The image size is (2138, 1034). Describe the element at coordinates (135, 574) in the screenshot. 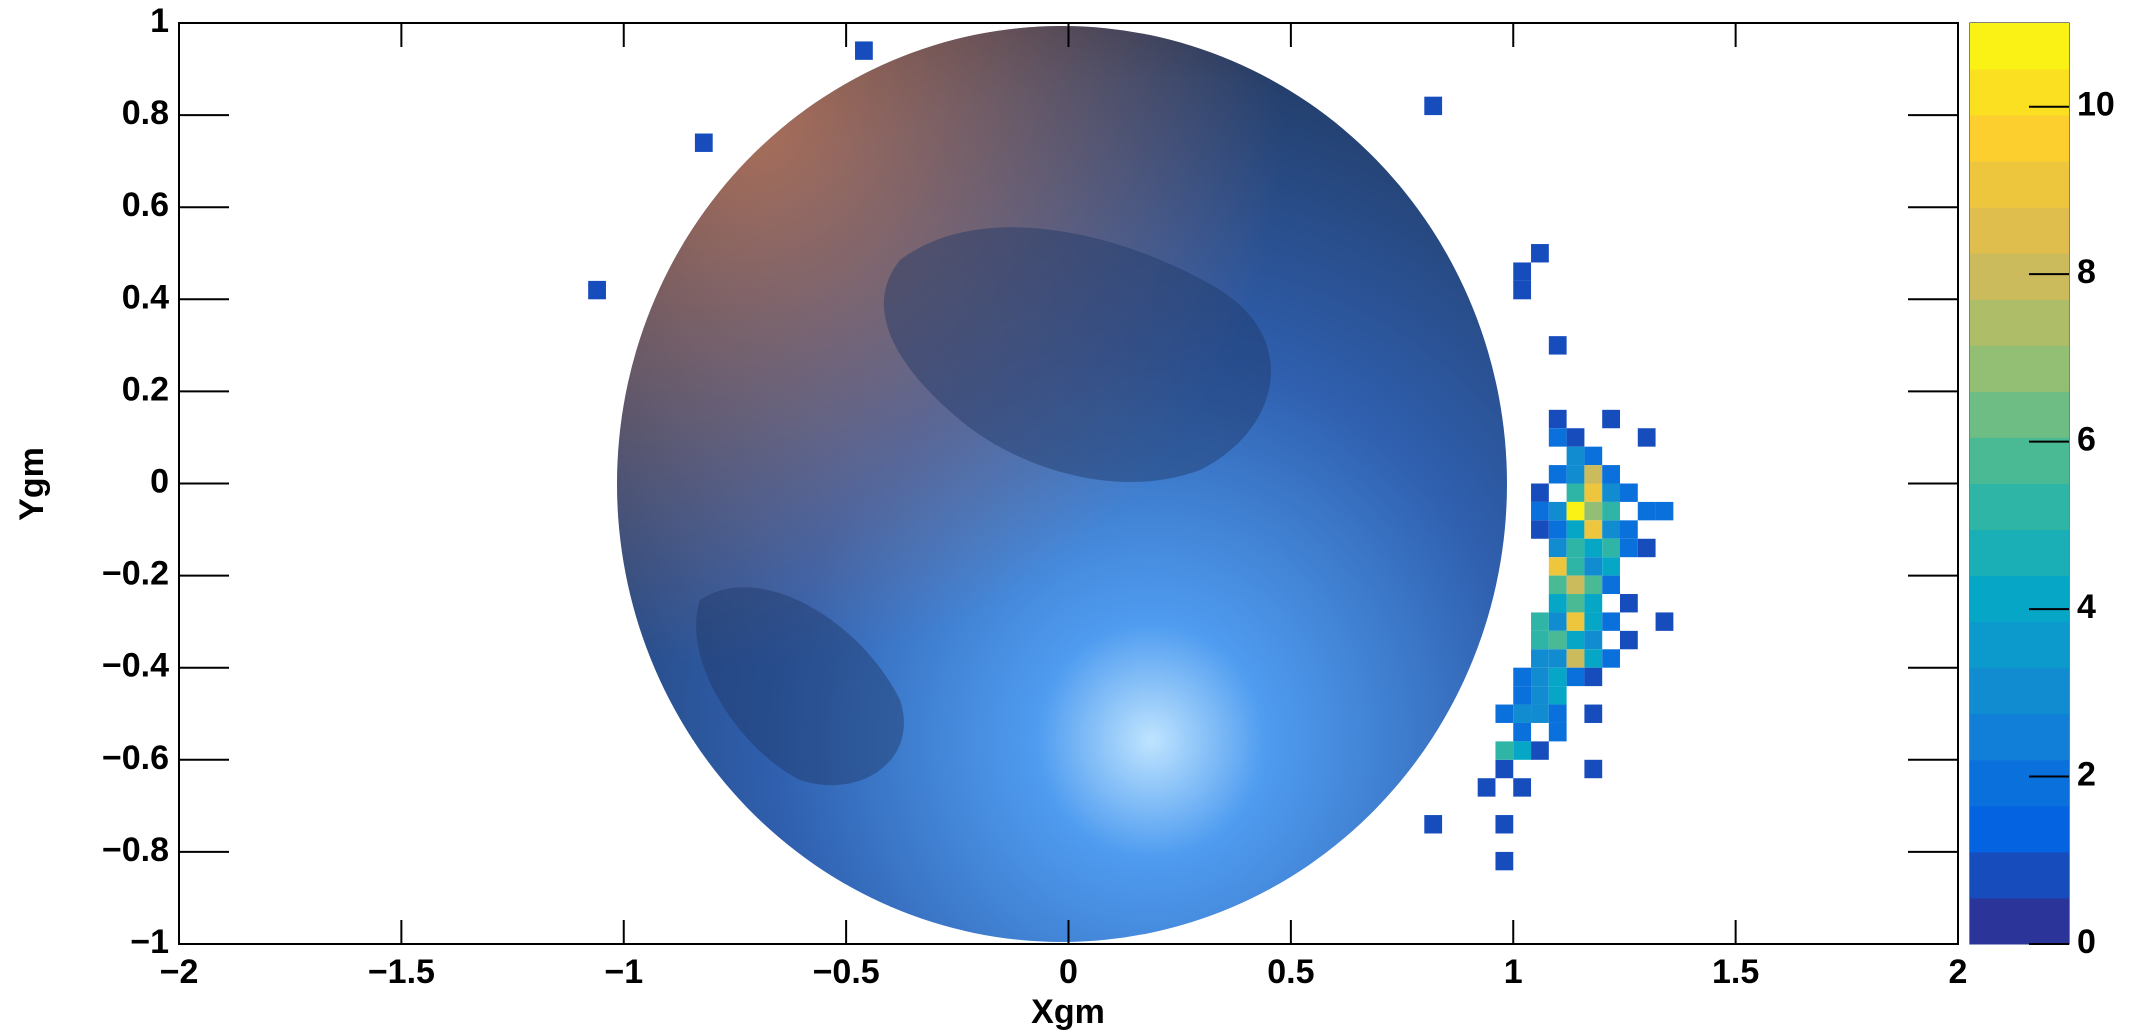

I see `y-tick-label: −0.2` at that location.